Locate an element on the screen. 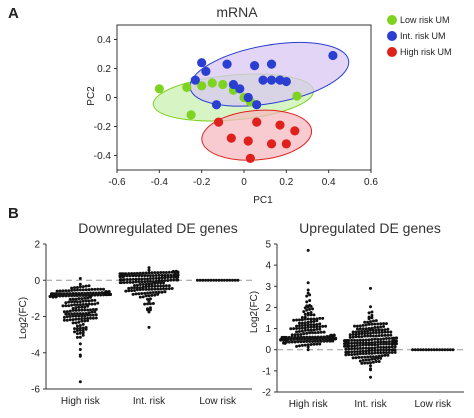 The height and width of the screenshot is (418, 474). legend-marker-high is located at coordinates (392, 52).